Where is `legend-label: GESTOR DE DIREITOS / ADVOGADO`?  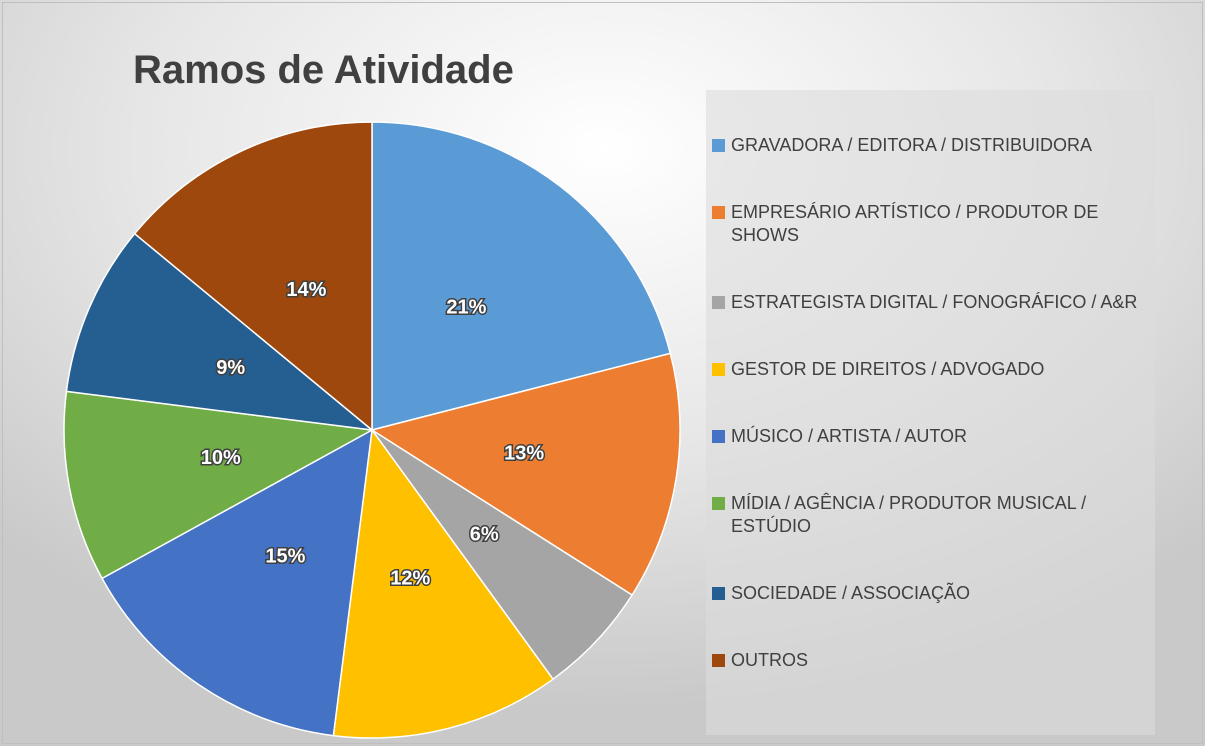
legend-label: GESTOR DE DIREITOS / ADVOGADO is located at coordinates (888, 369).